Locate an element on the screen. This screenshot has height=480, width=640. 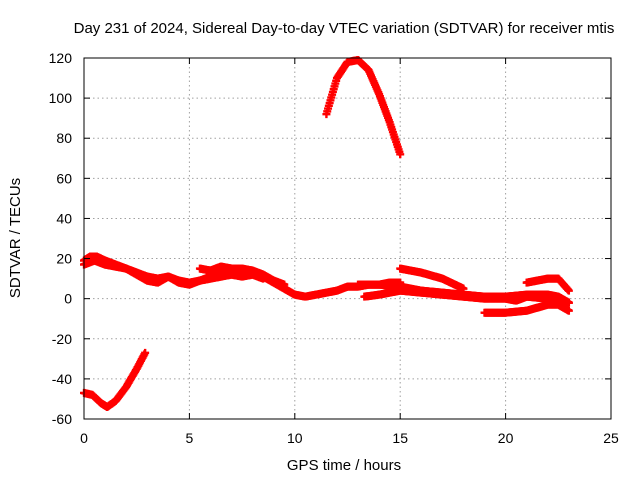
y-tick-label: 120 is located at coordinates (61, 58).